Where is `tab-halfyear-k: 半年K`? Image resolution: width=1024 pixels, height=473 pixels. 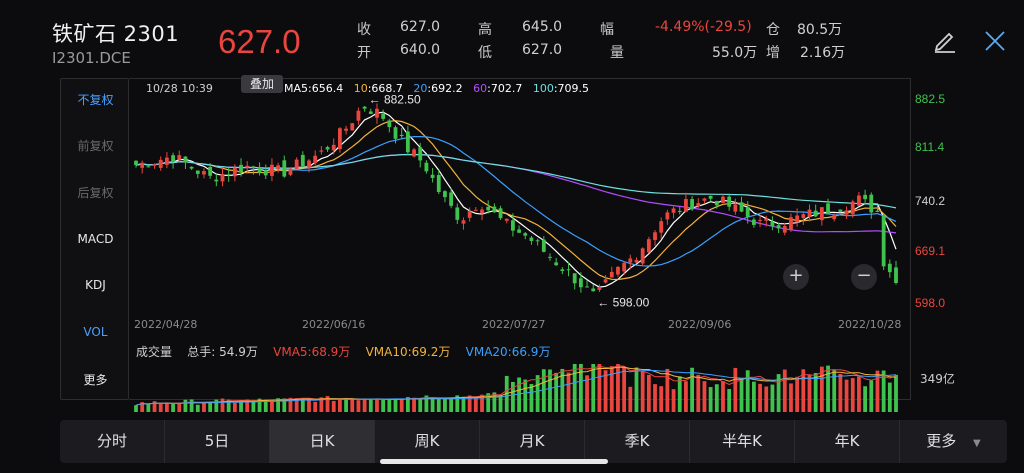 tab-halfyear-k: 半年K is located at coordinates (742, 441).